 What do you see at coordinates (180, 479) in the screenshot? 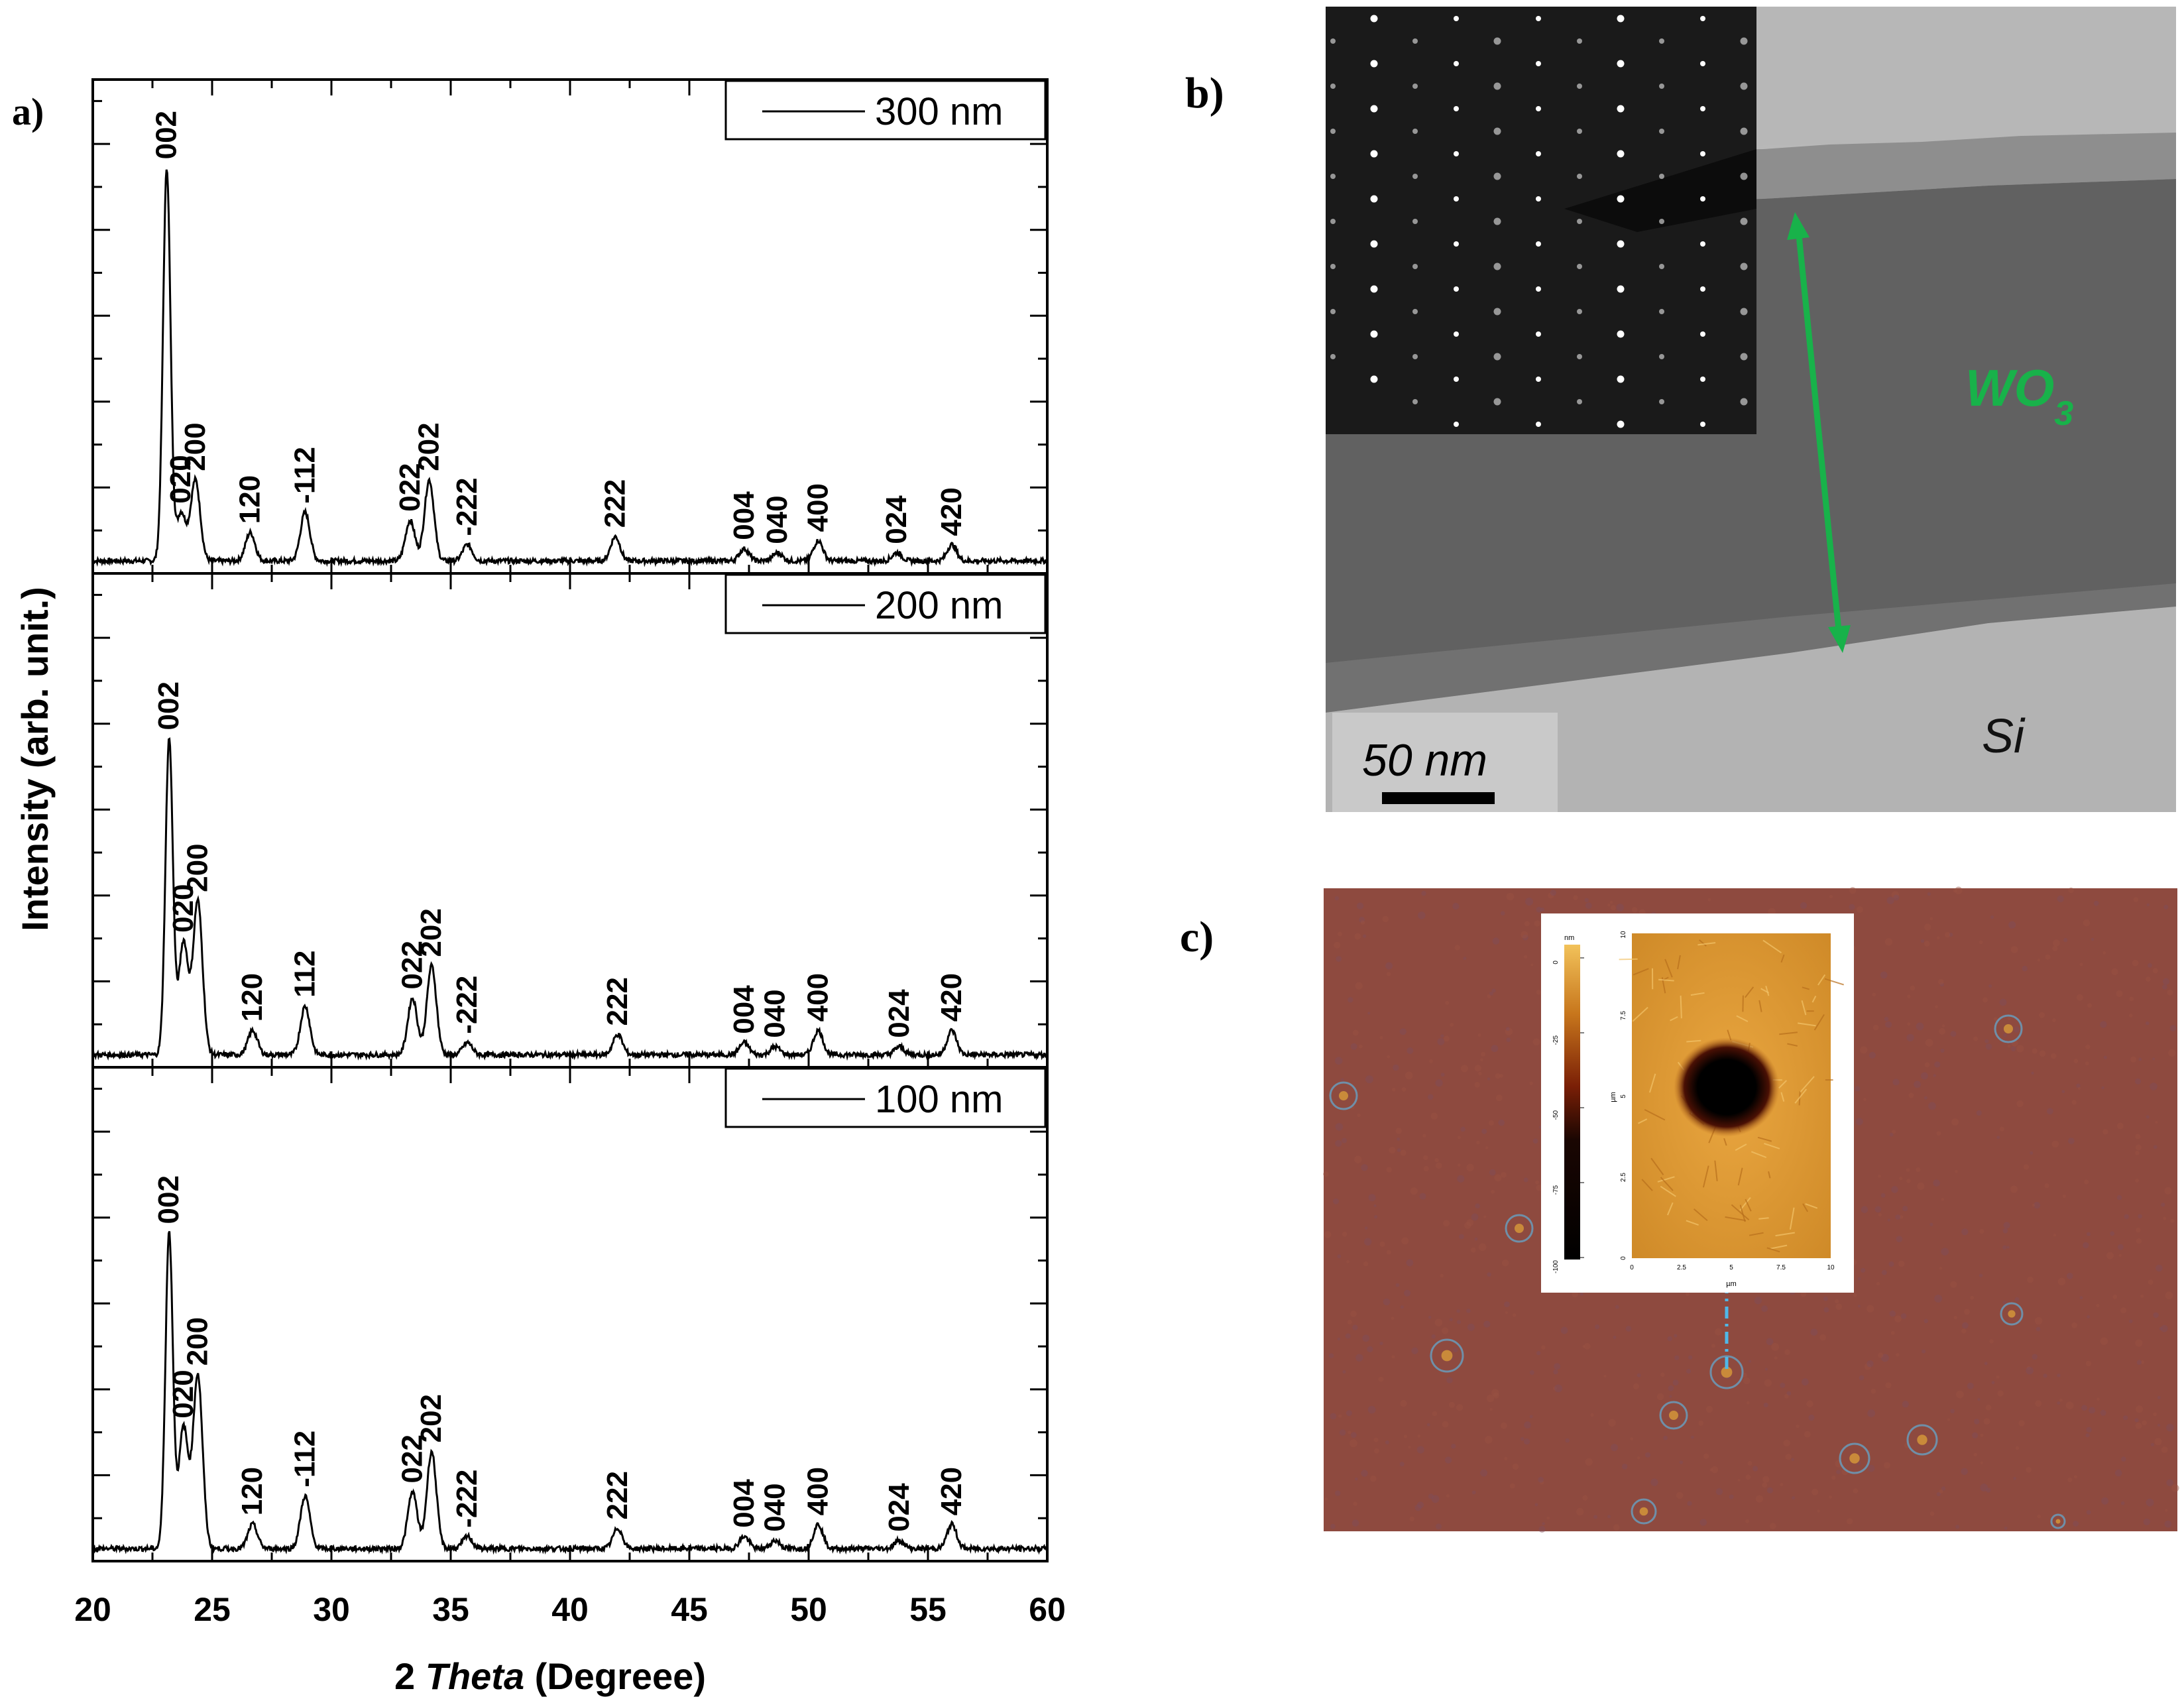
I see `peak-label: 020` at bounding box center [180, 479].